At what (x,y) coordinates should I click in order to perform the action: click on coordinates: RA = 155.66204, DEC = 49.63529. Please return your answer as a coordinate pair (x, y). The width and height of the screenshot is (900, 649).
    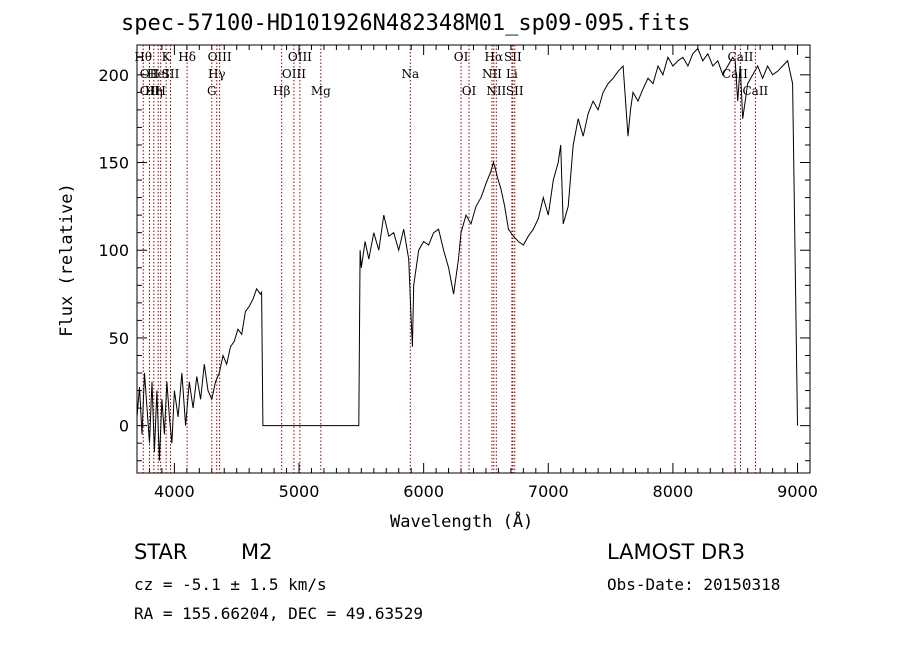
    Looking at the image, I should click on (278, 613).